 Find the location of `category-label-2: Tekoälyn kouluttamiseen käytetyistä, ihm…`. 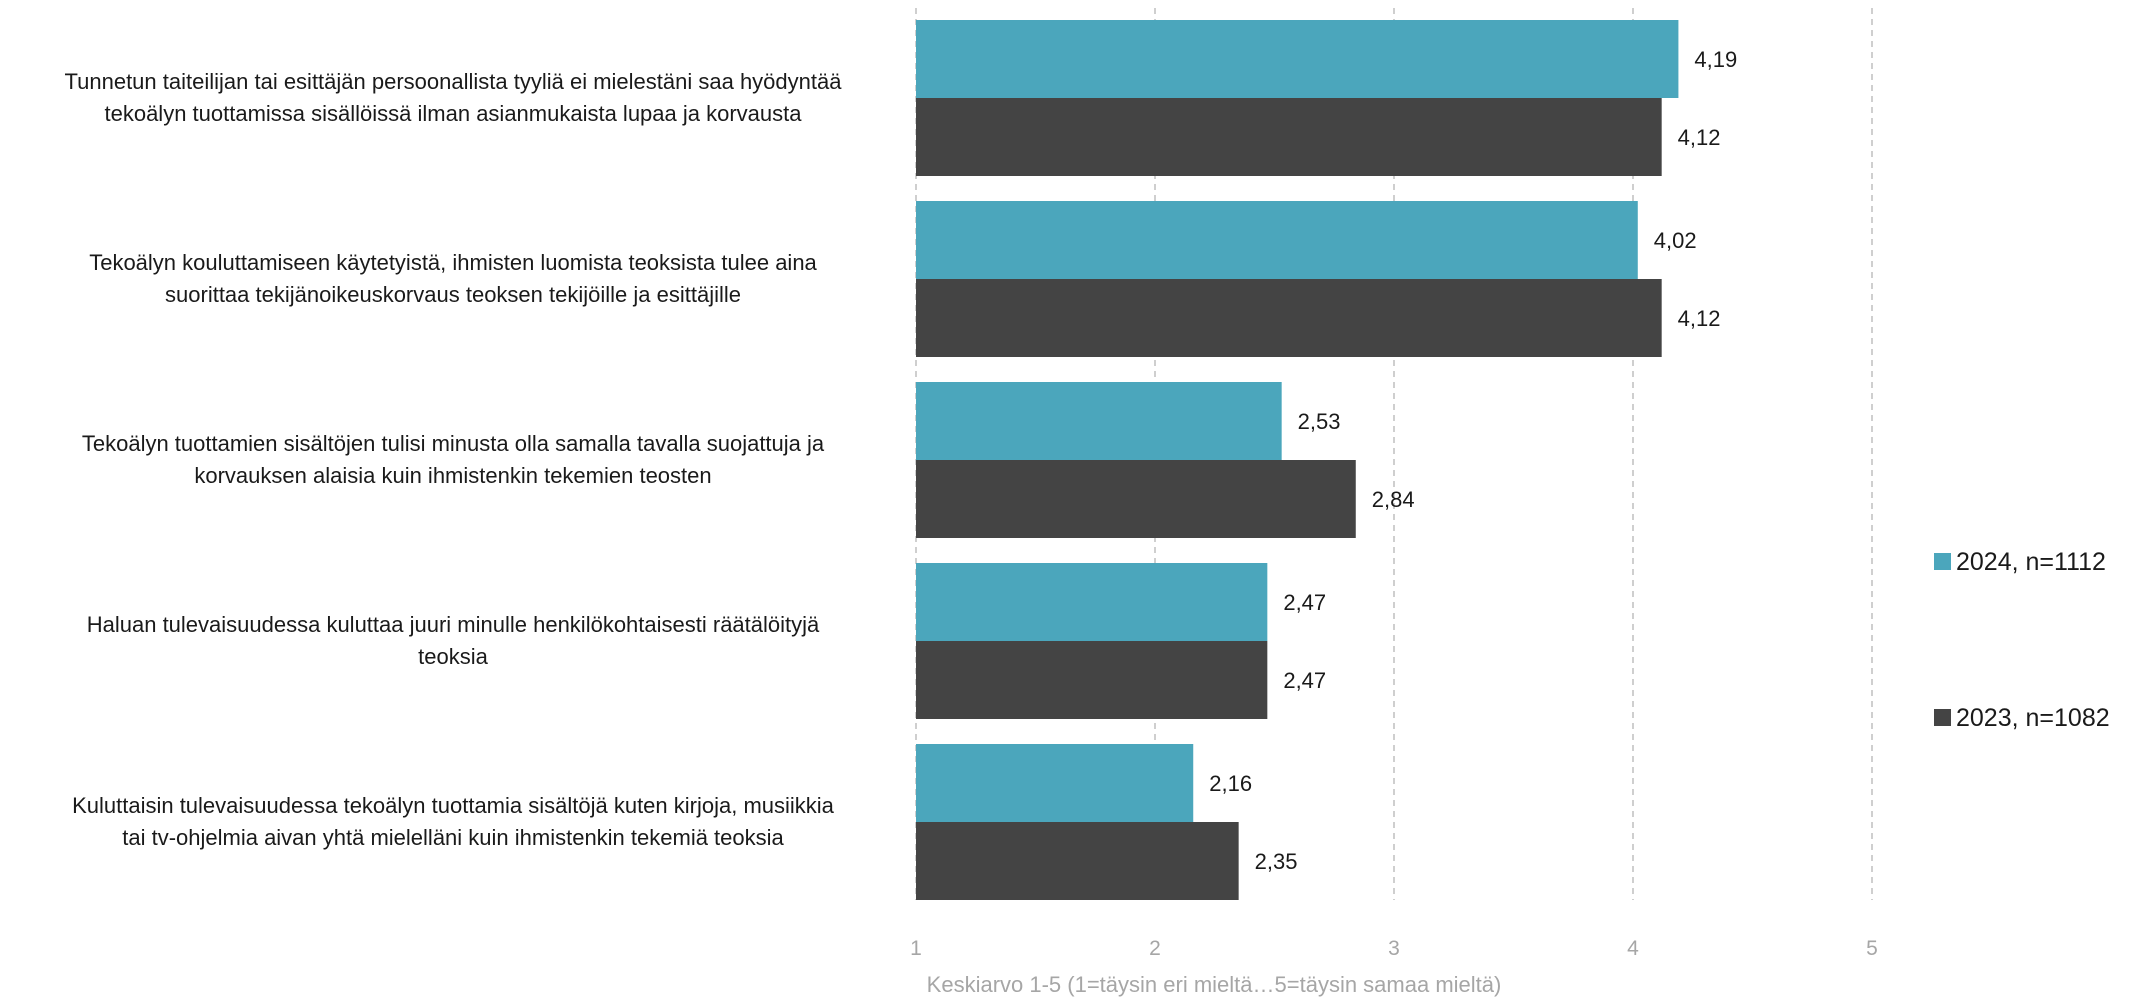

category-label-2: Tekoälyn kouluttamiseen käytetyistä, ihm… is located at coordinates (453, 278).